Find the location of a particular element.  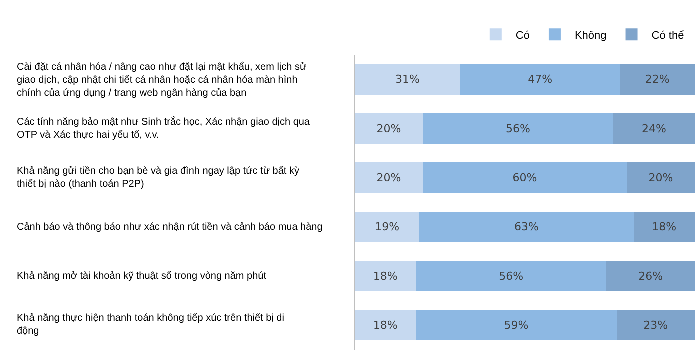

y-tick-label: Khả năng thực hiện thanh toán không tiếp xúc trên thiết bị di động is located at coordinates (150, 325).